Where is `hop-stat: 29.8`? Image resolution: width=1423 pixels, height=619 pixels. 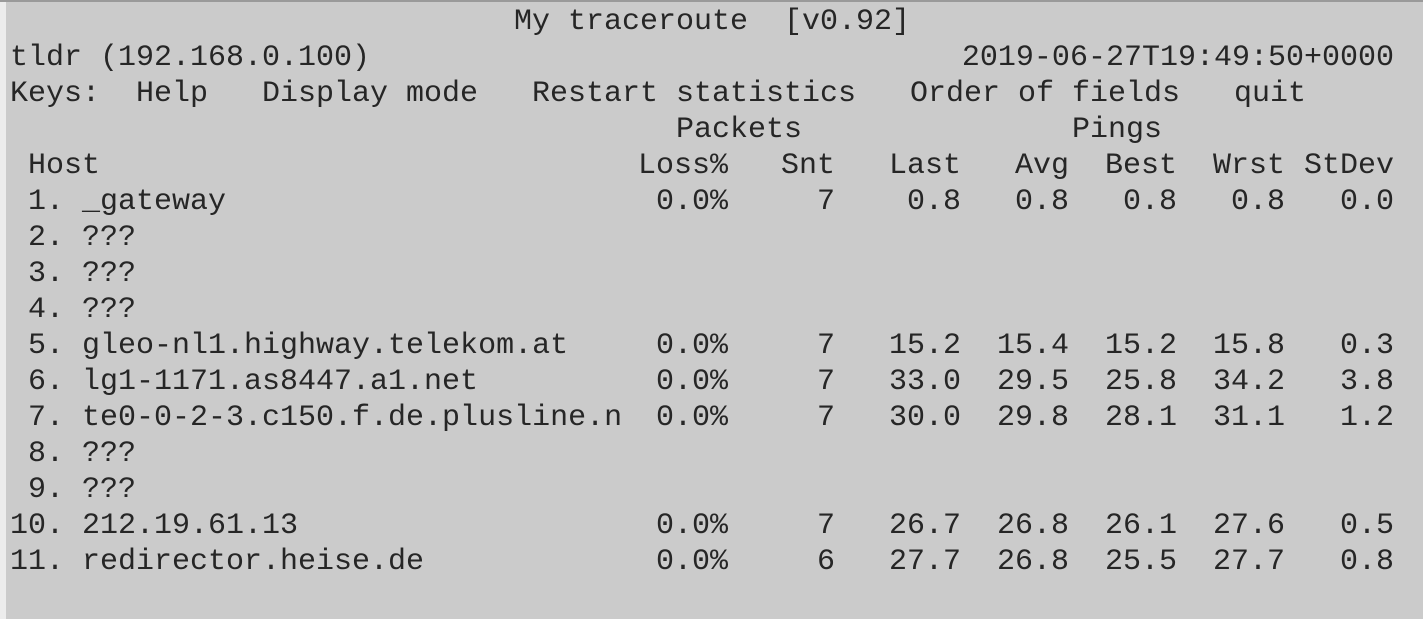
hop-stat: 29.8 is located at coordinates (1033, 418).